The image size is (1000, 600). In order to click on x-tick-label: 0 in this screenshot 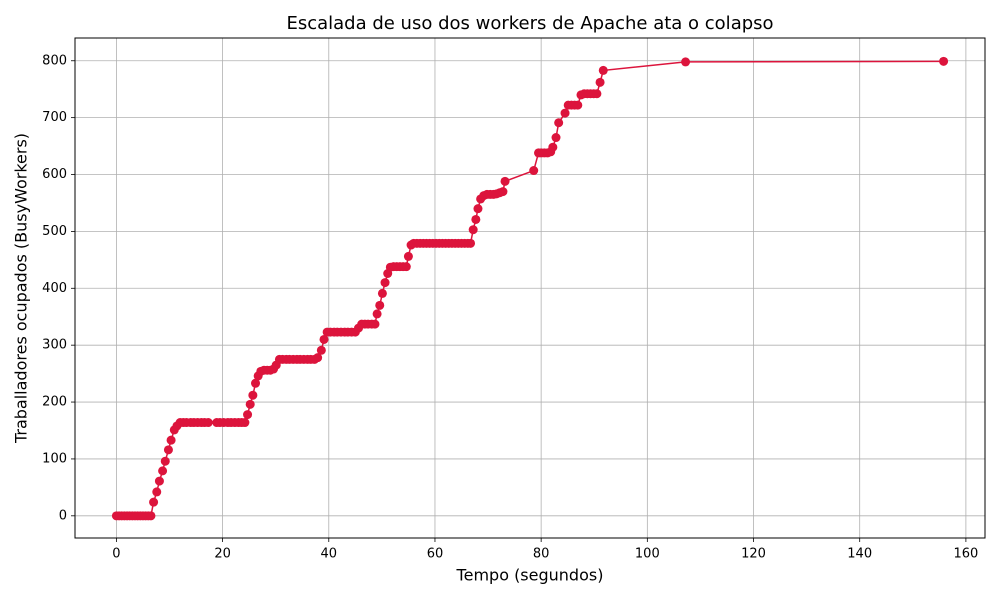, I will do `click(116, 554)`.